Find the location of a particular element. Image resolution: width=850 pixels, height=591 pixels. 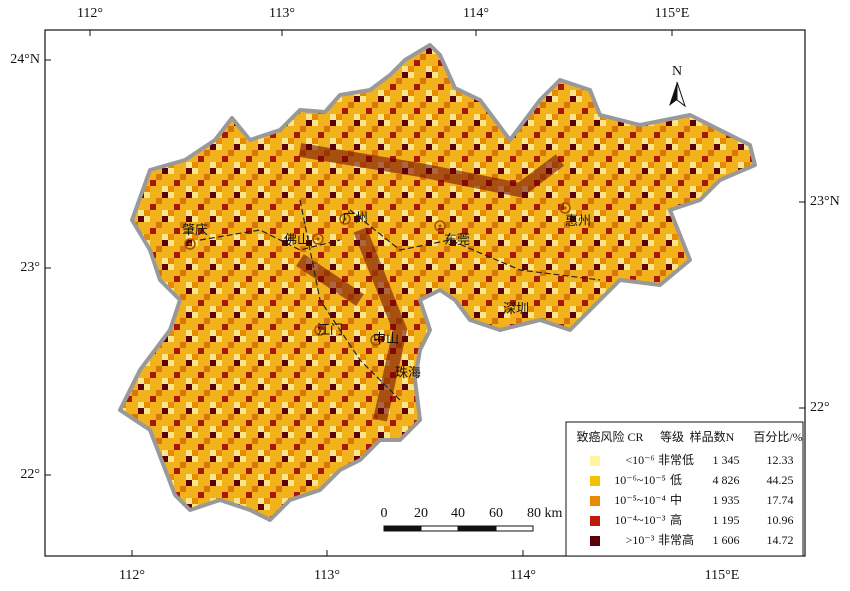

scale-label: 20 is located at coordinates (421, 513).